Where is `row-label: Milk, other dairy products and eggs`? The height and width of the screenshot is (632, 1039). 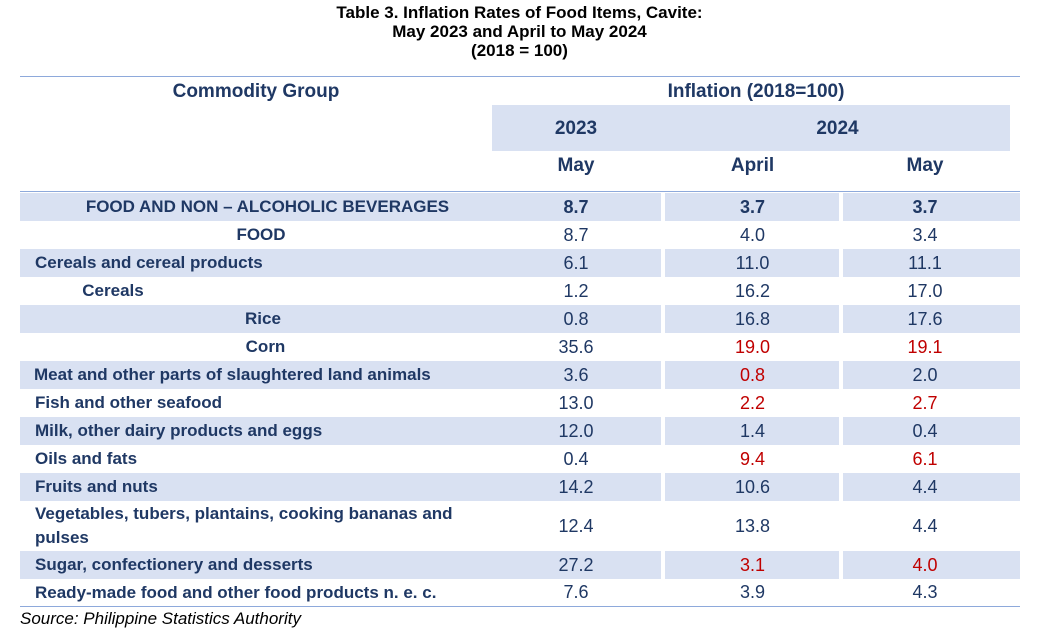
row-label: Milk, other dairy products and eggs is located at coordinates (179, 430).